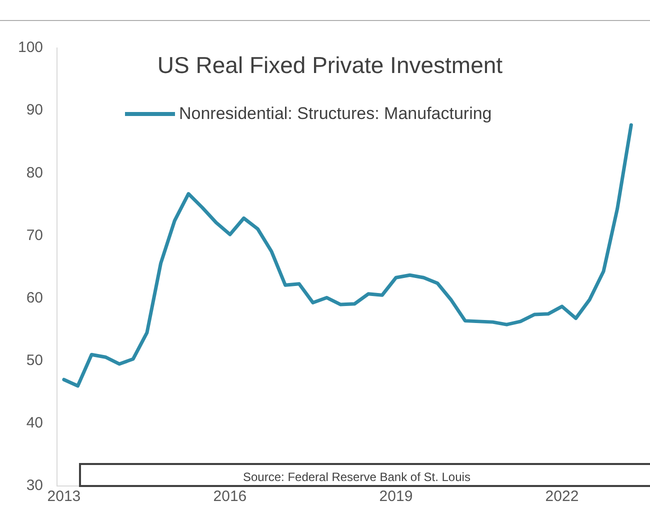  What do you see at coordinates (356, 477) in the screenshot?
I see `annotation: Source: Federal Reserve Bank of St. Louis` at bounding box center [356, 477].